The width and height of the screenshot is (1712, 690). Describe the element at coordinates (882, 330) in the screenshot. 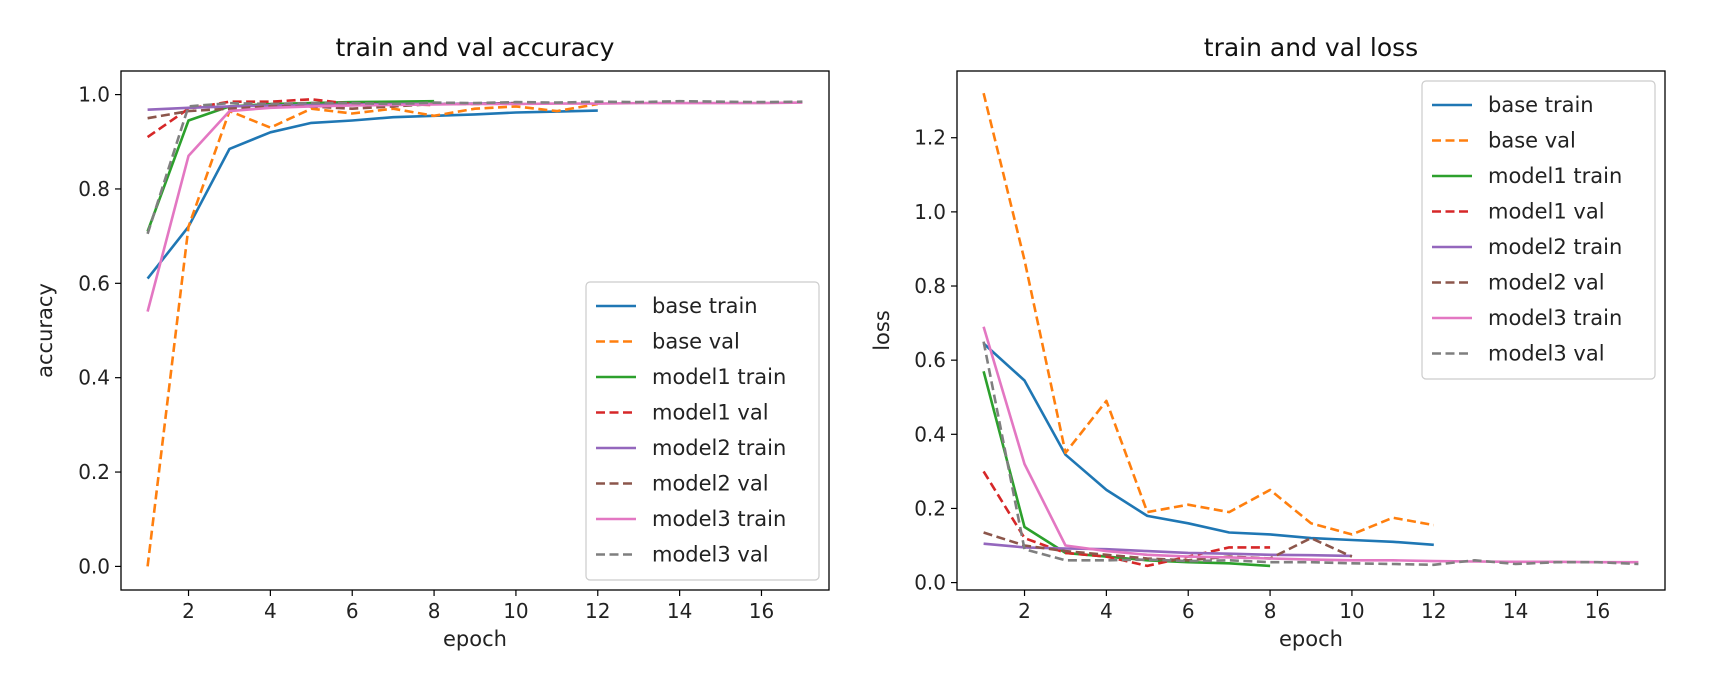

I see `y-axis-title: loss` at that location.